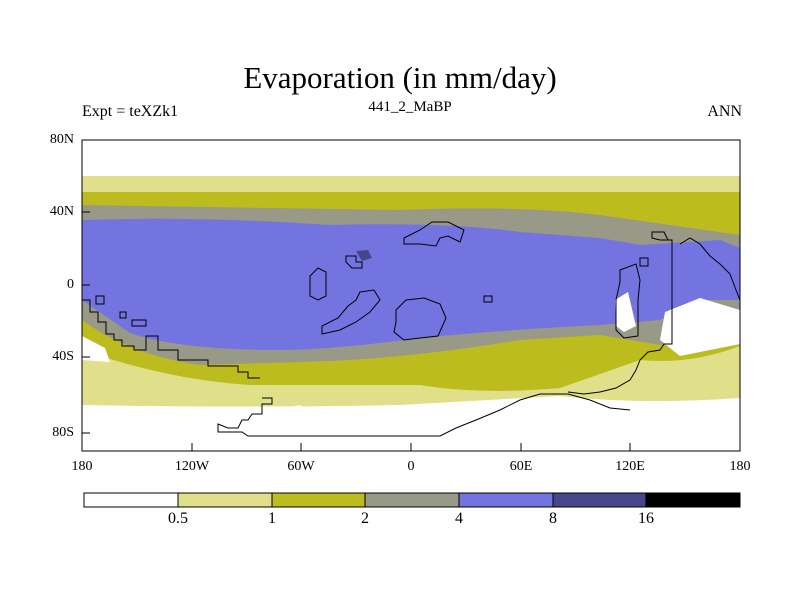 This screenshot has height=600, width=800. Describe the element at coordinates (625, 312) in the screenshot. I see `low-region-inland` at that location.